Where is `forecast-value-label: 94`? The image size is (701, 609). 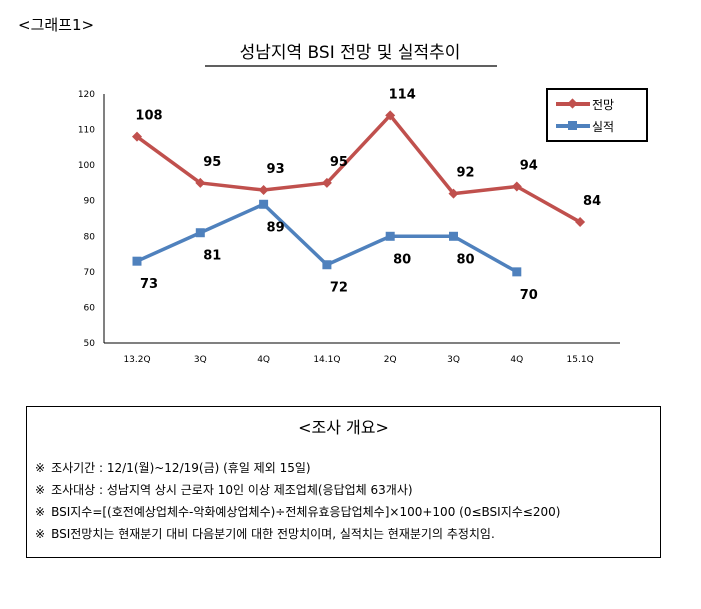 forecast-value-label: 94 is located at coordinates (529, 165).